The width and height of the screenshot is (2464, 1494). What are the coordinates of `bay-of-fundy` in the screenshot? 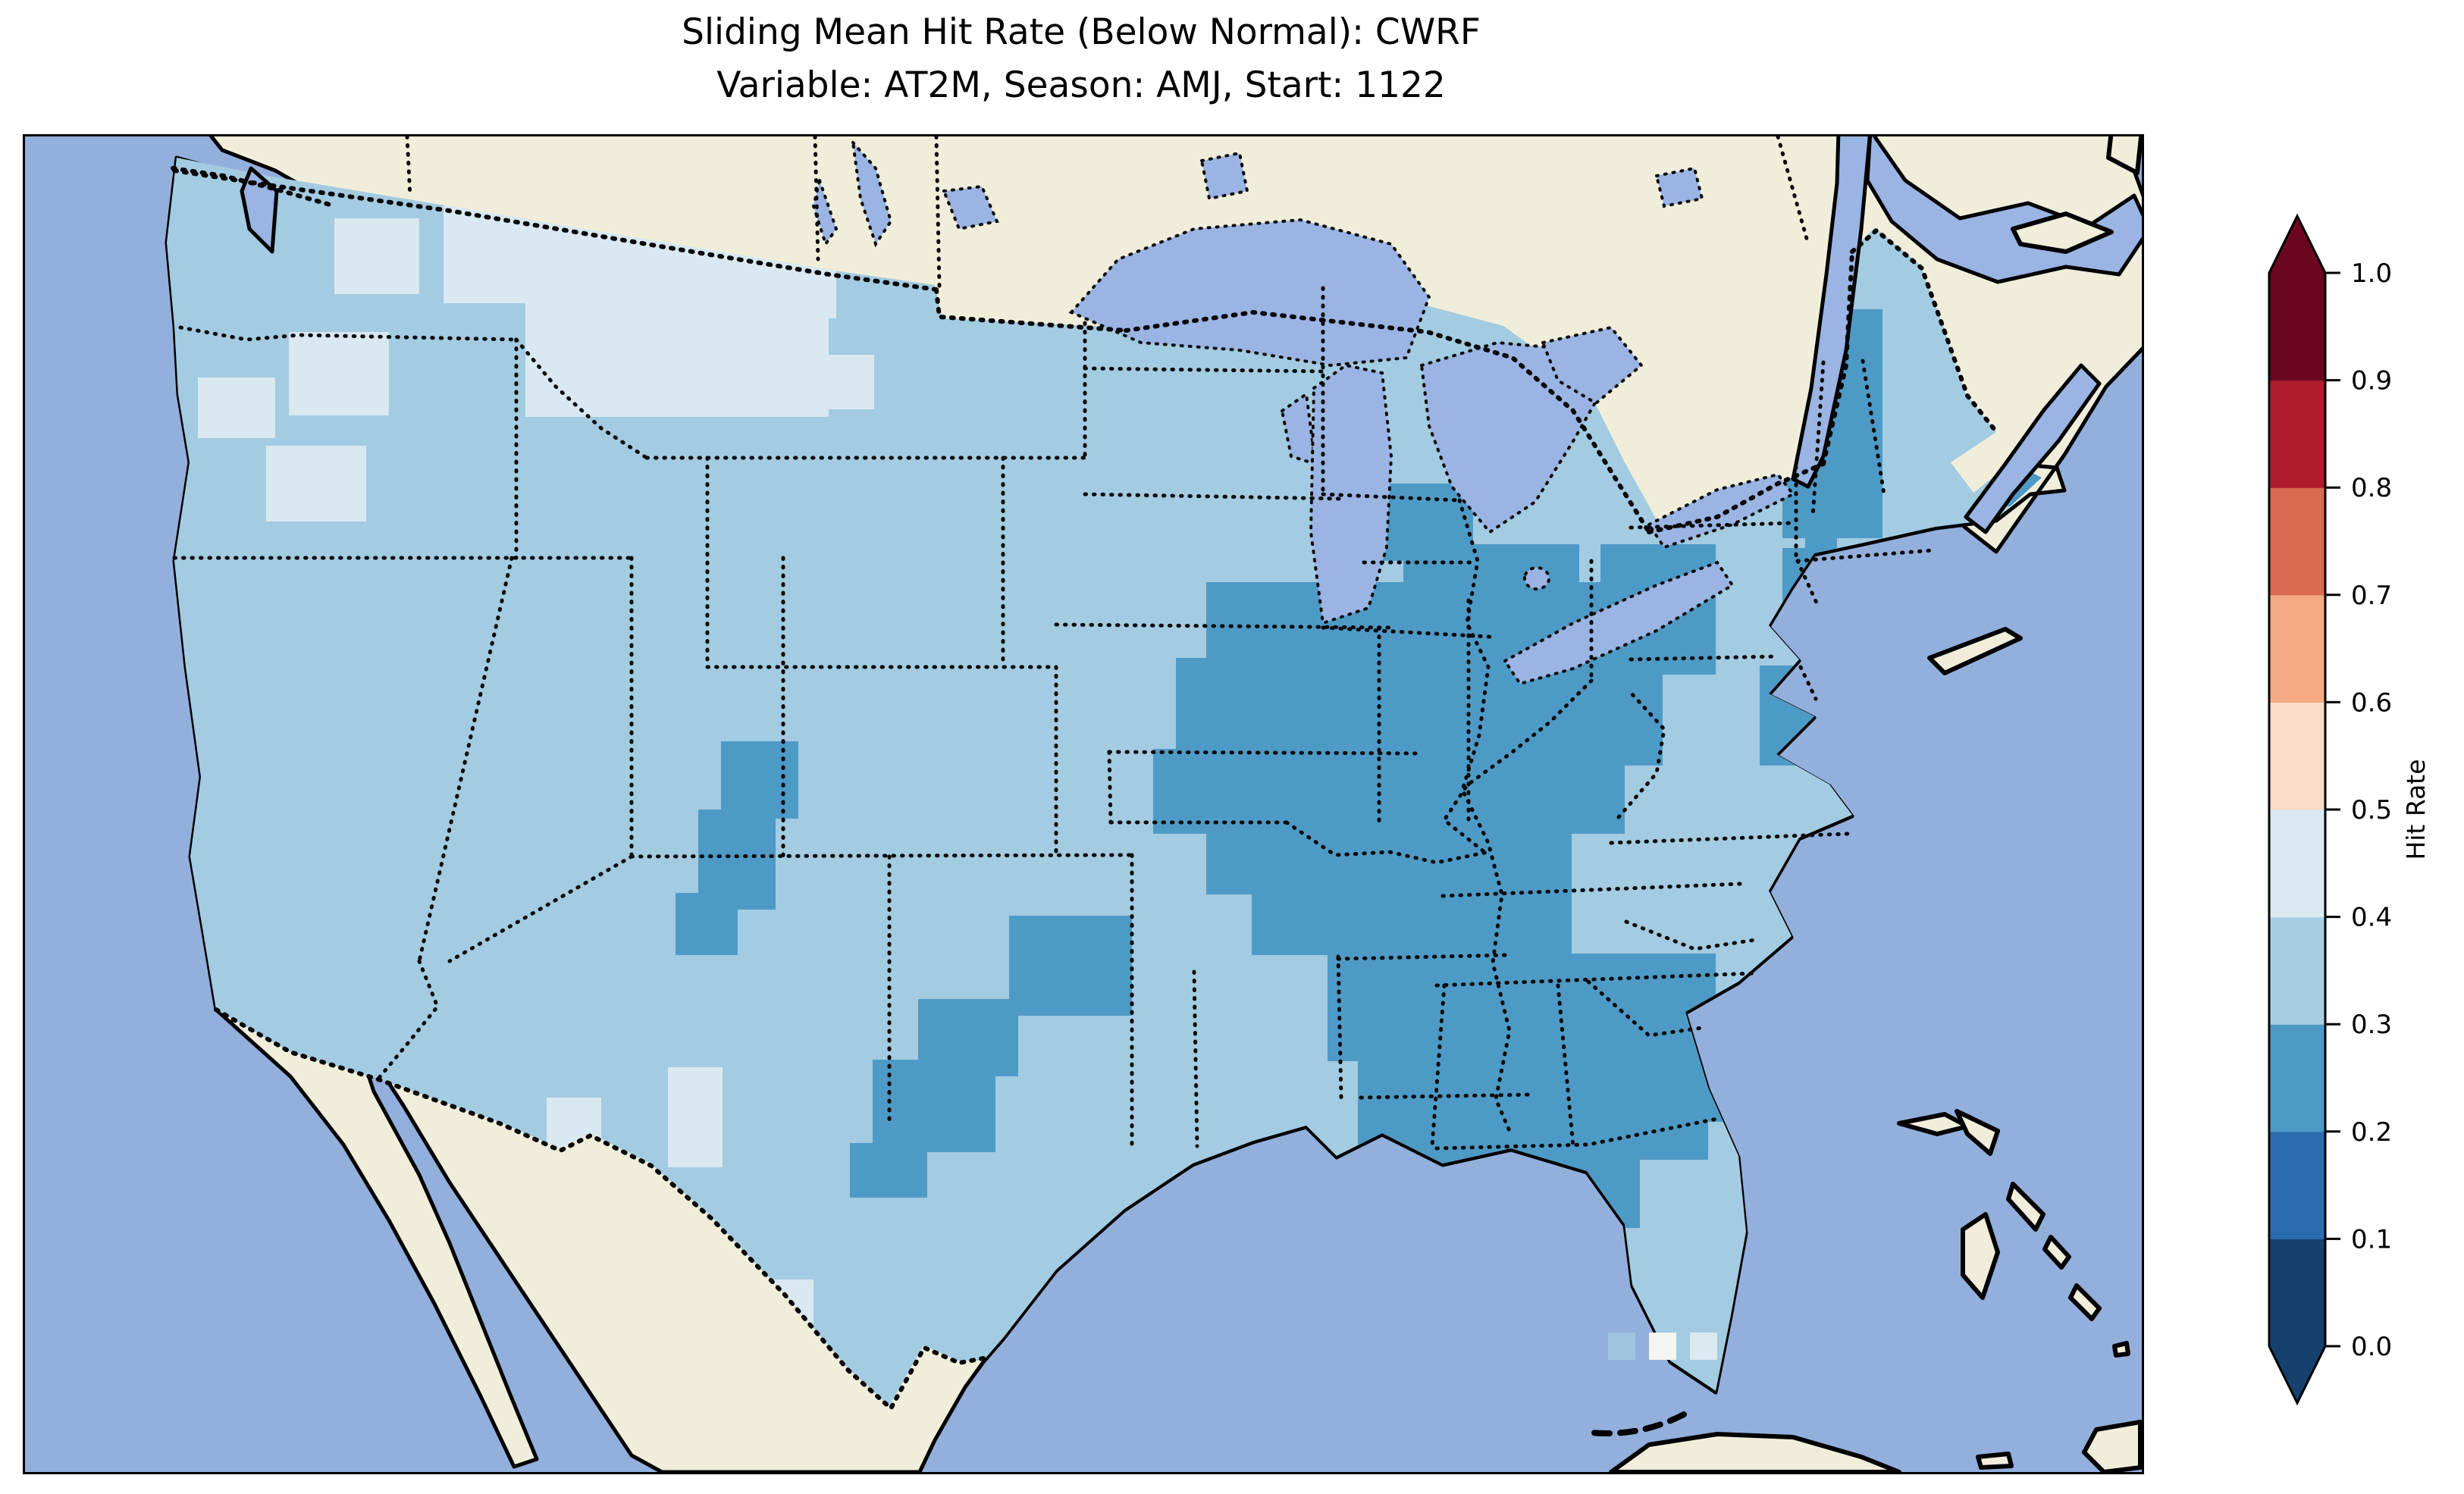 It's located at (2033, 448).